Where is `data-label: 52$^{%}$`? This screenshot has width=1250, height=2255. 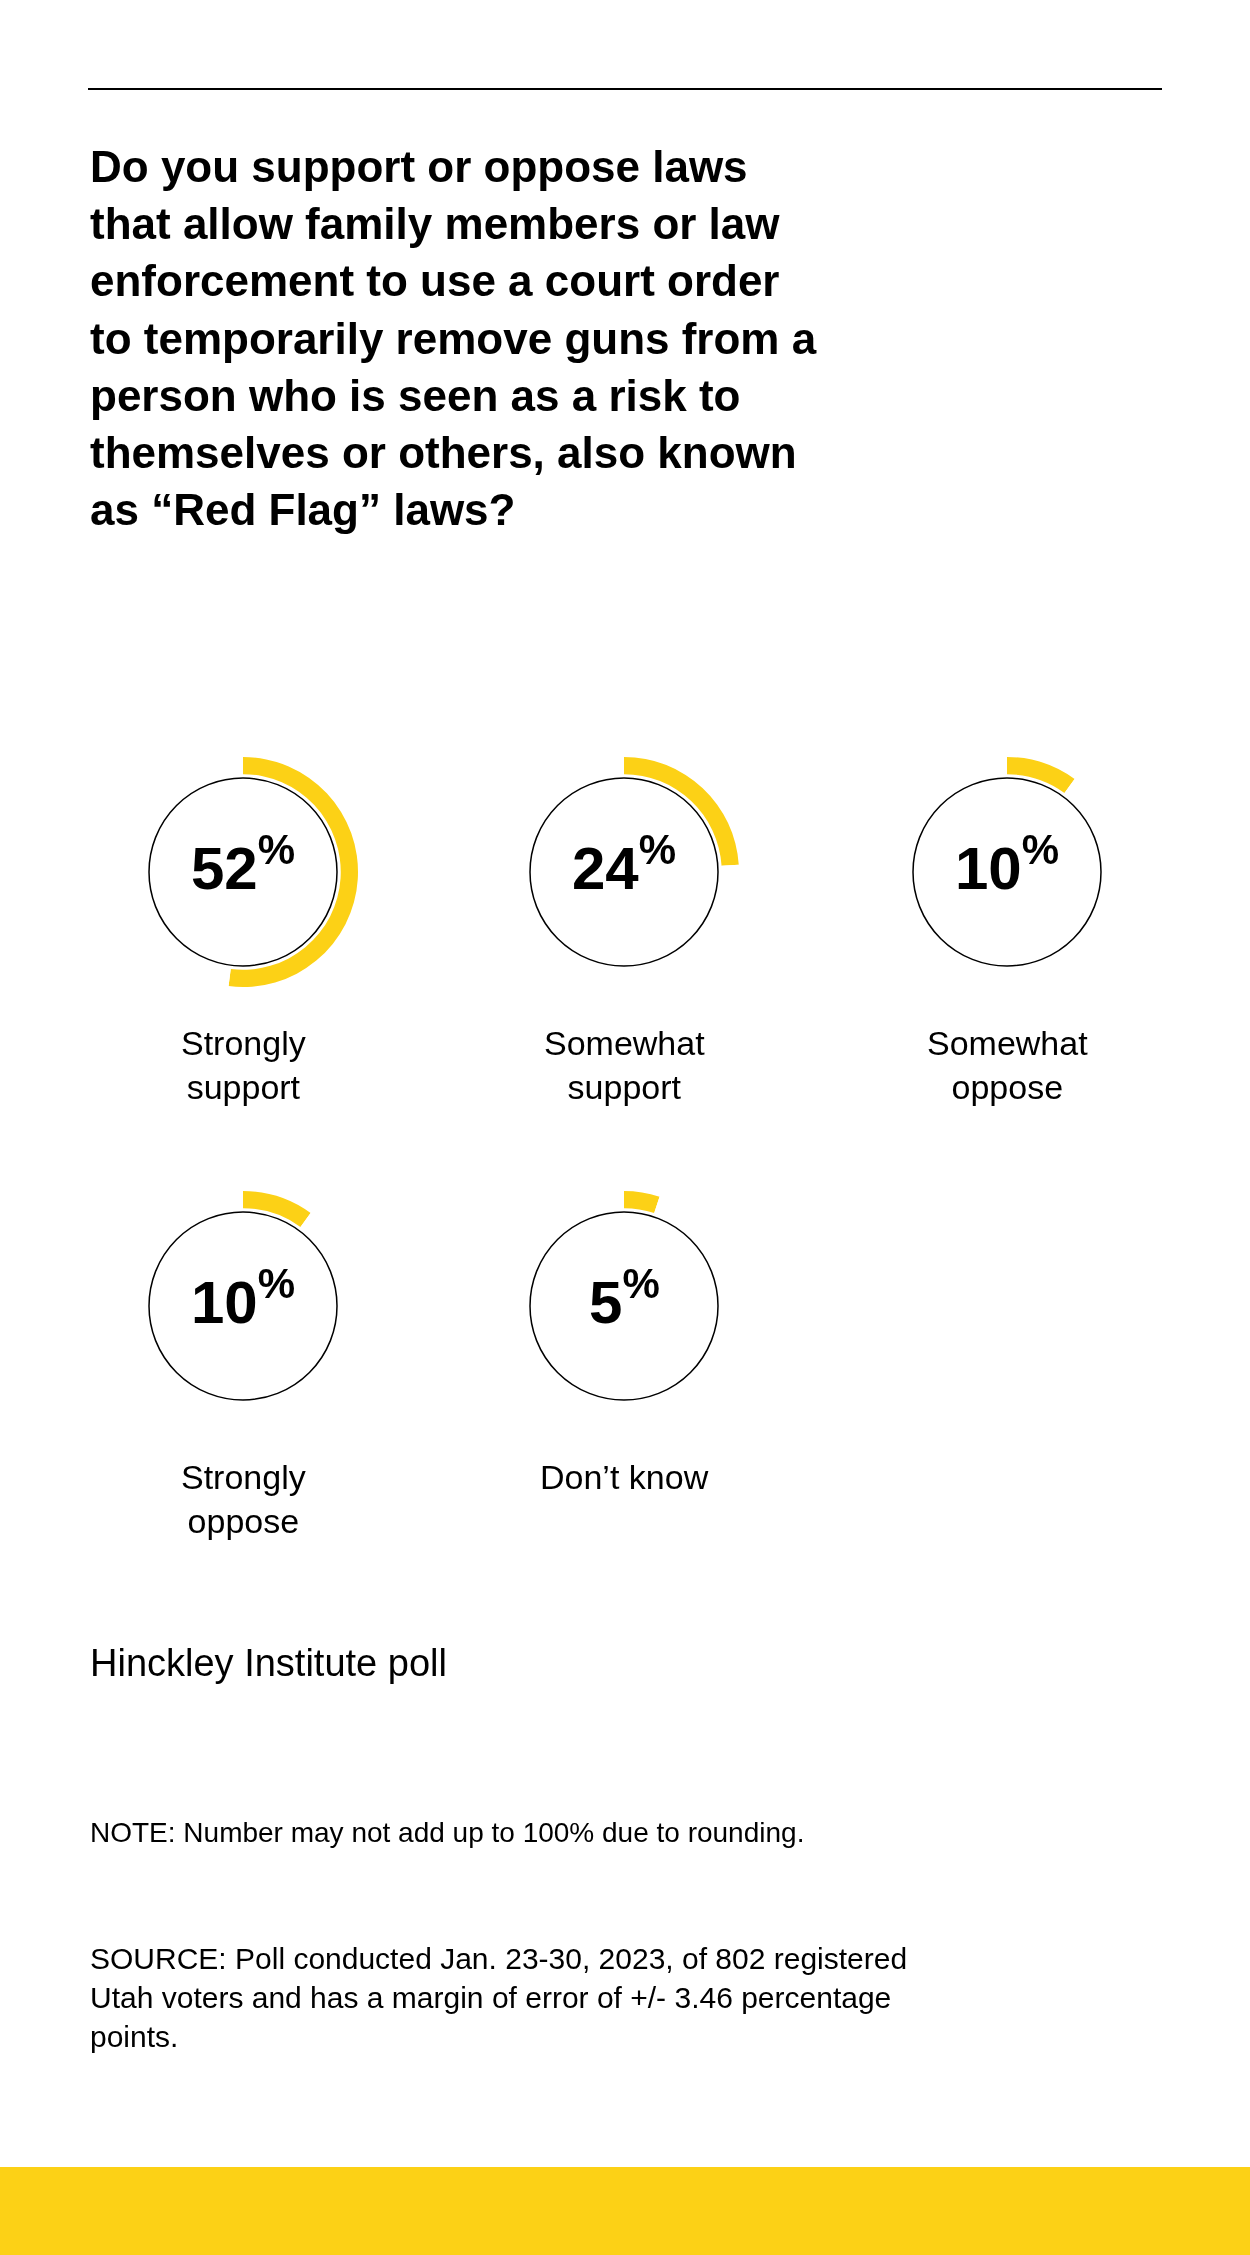 data-label: 52$^{%}$ is located at coordinates (243, 864).